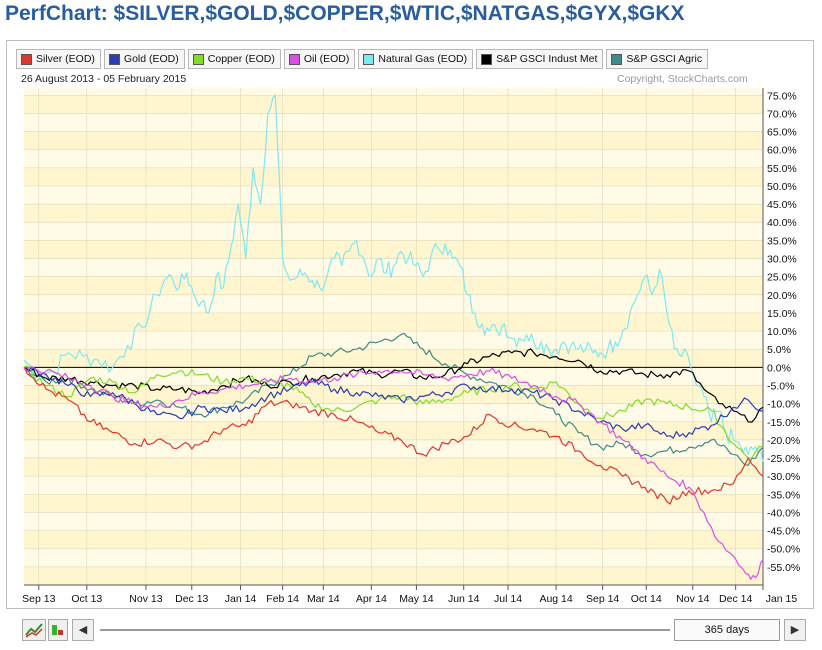 The image size is (822, 650). I want to click on x-tick-label: Jan 14, so click(241, 599).